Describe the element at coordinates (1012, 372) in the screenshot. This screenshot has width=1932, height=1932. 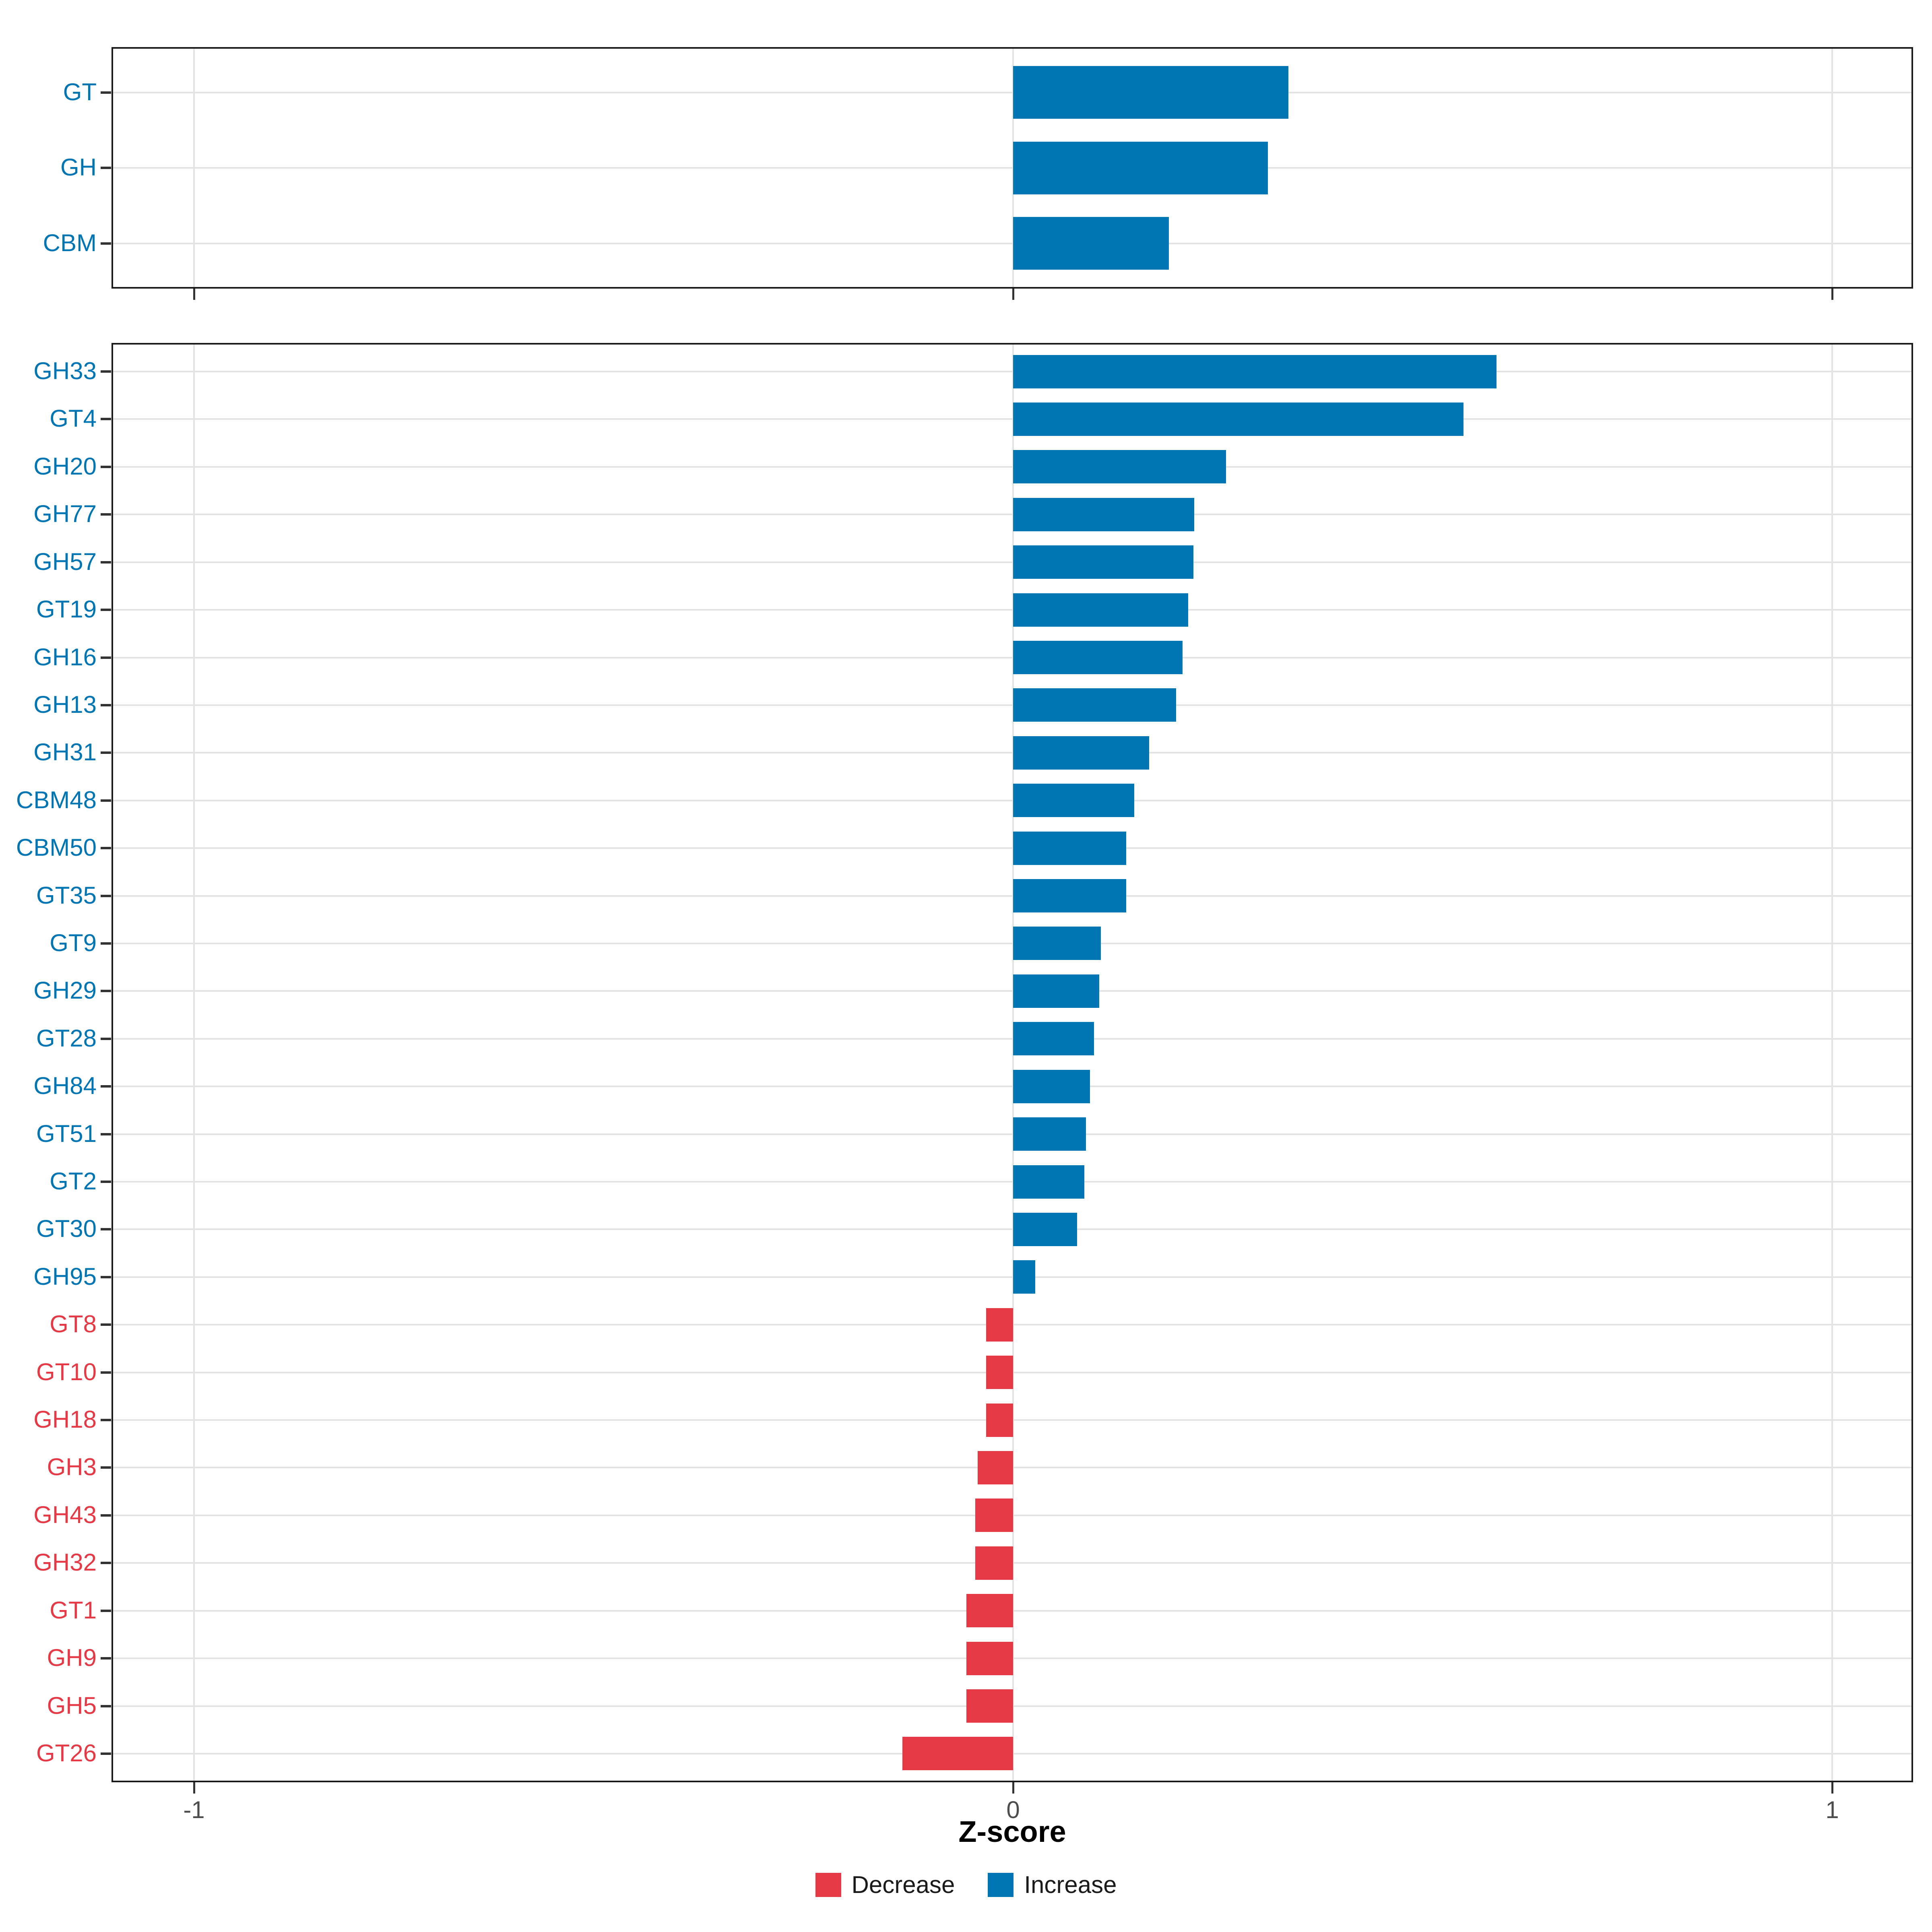
I see `gridline-row-GH33` at that location.